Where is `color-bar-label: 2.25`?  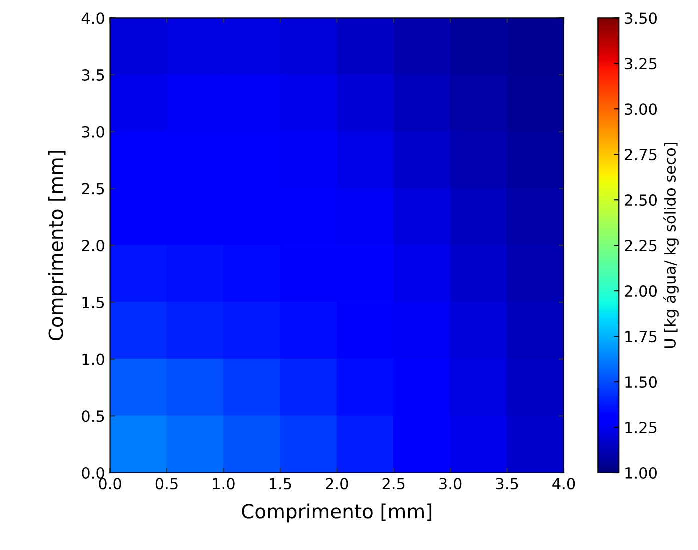
color-bar-label: 2.25 is located at coordinates (641, 246).